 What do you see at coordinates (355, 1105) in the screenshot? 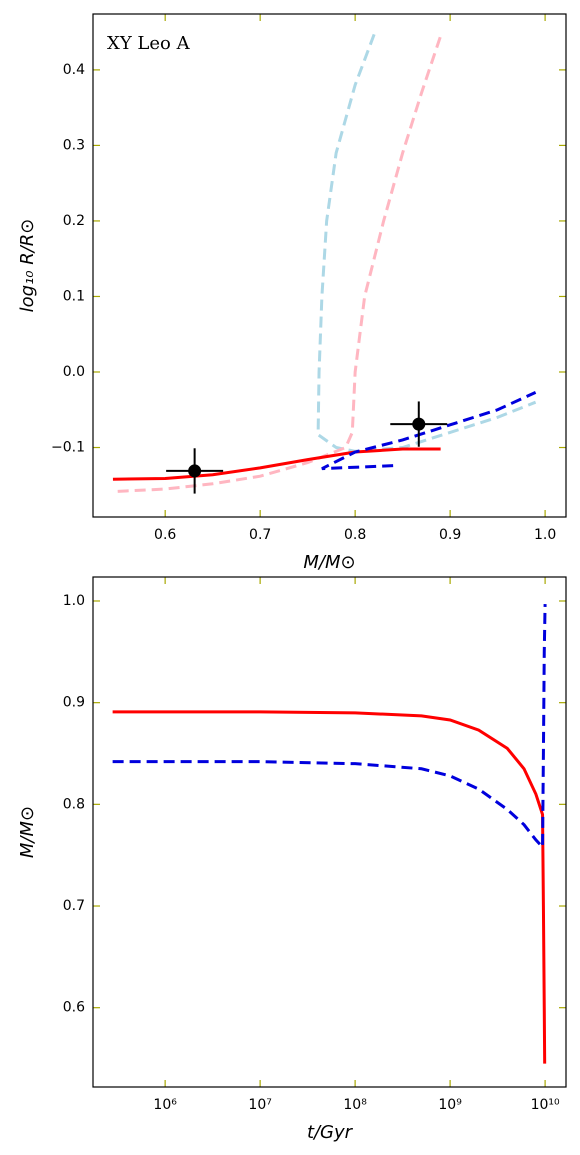
I see `x-tick-label: 10⁸` at bounding box center [355, 1105].